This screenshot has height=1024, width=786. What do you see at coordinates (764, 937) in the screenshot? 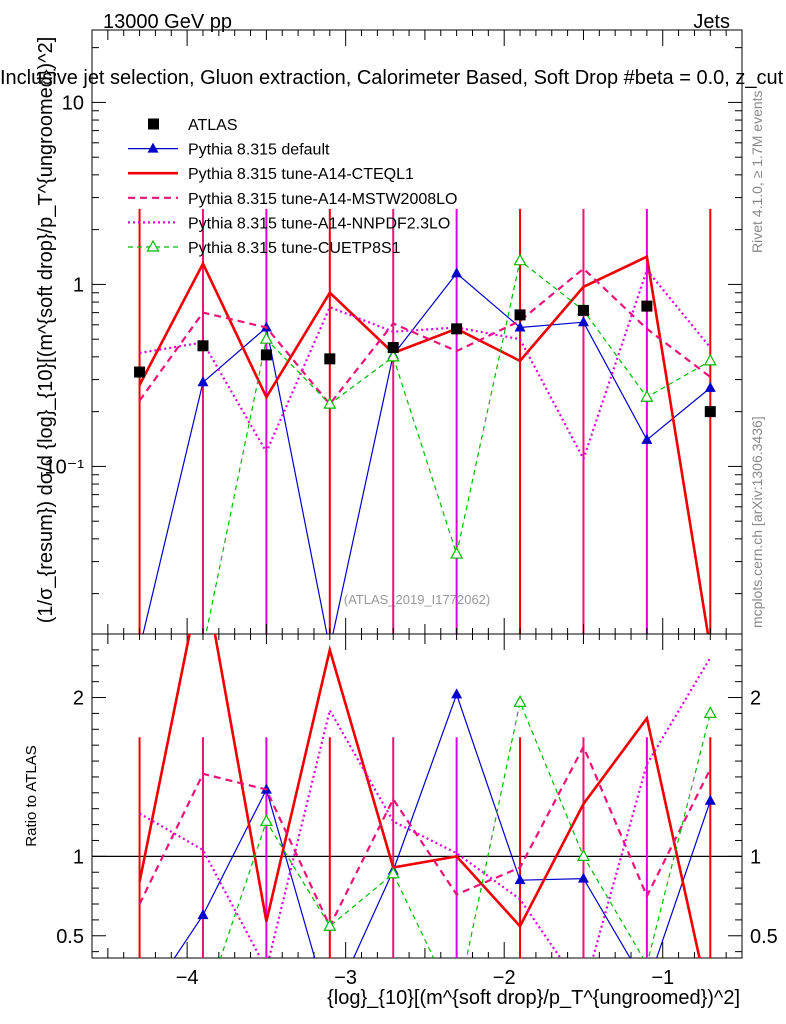
I see `ratio-ytick-label-right: 0.5` at bounding box center [764, 937].